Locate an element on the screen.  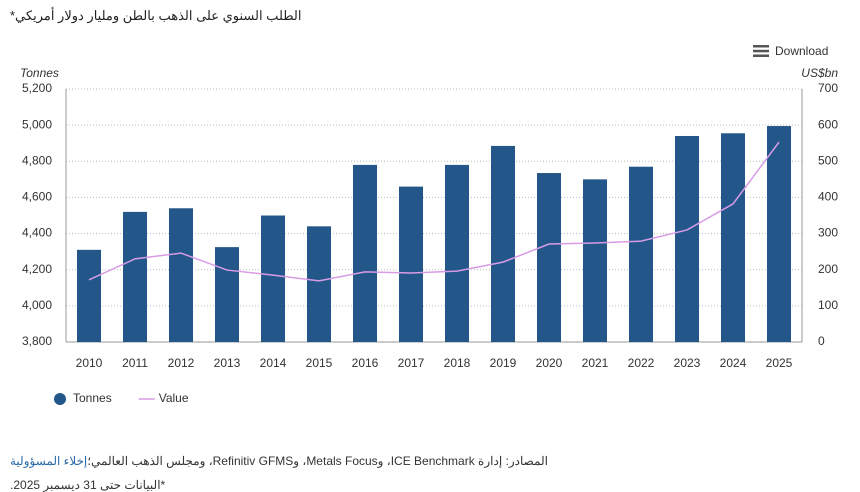
x-tick-label: 2013 is located at coordinates (227, 363).